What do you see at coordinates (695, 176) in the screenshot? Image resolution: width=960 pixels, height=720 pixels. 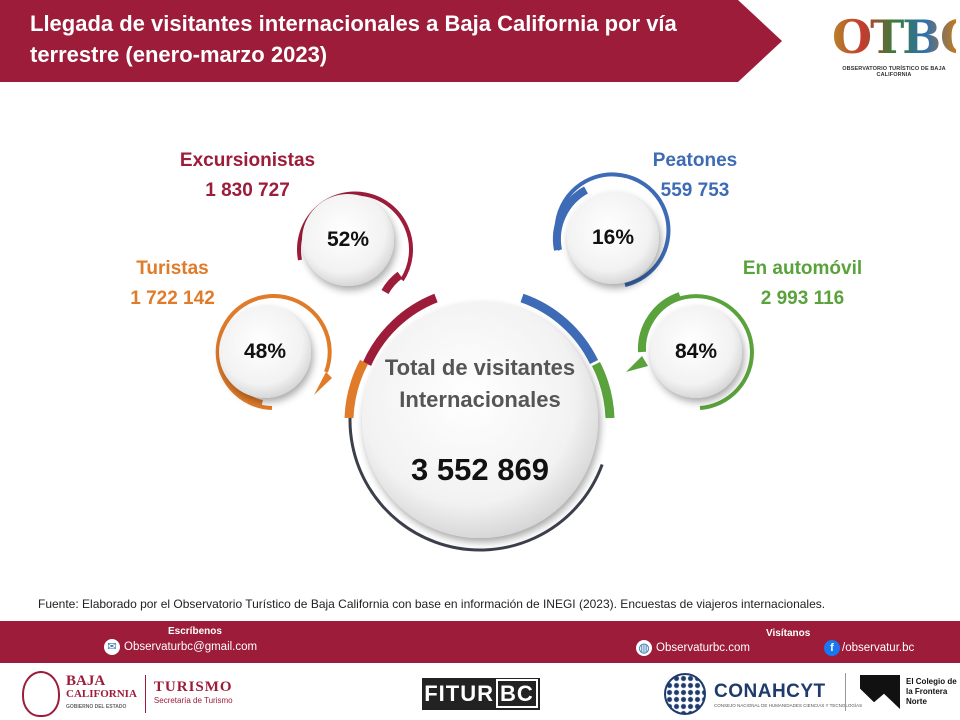 I see `peatones-label-block: Peatones 559 753` at bounding box center [695, 176].